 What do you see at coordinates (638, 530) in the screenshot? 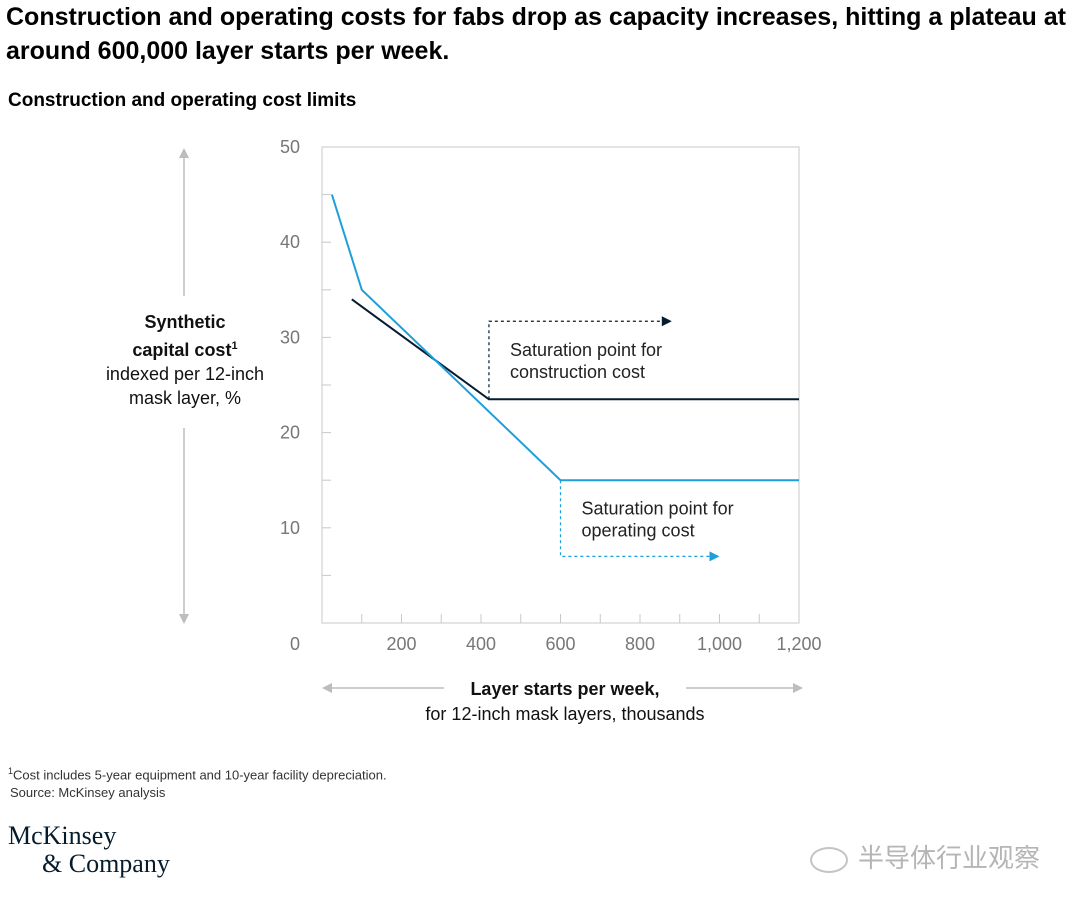
I see `annotation-text-2: operating cost` at bounding box center [638, 530].